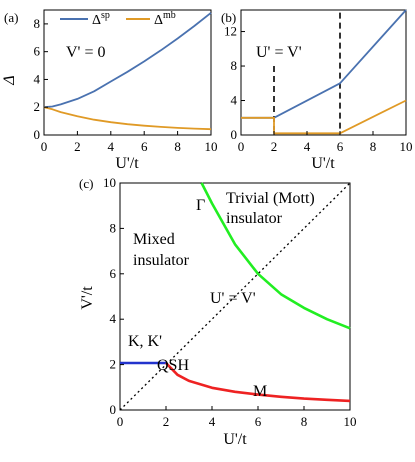 The width and height of the screenshot is (415, 462). What do you see at coordinates (87, 298) in the screenshot?
I see `panel-c-ylabel: V'/t` at bounding box center [87, 298].